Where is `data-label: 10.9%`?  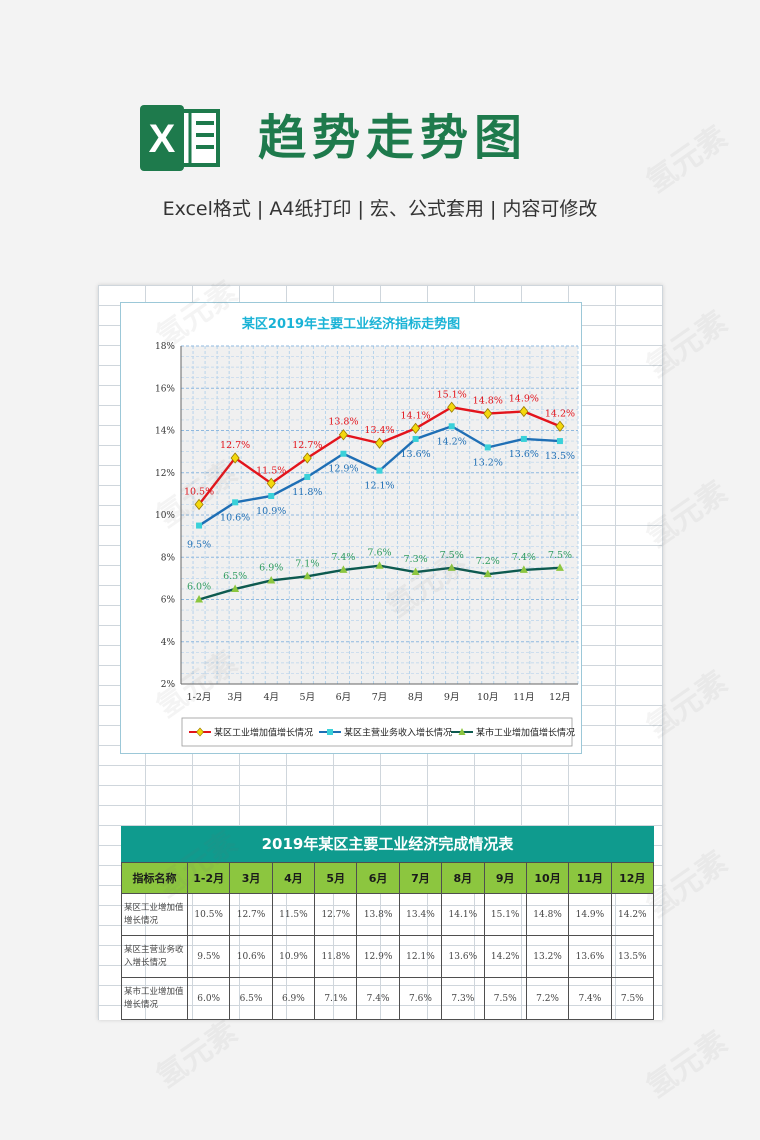 data-label: 10.9% is located at coordinates (271, 511).